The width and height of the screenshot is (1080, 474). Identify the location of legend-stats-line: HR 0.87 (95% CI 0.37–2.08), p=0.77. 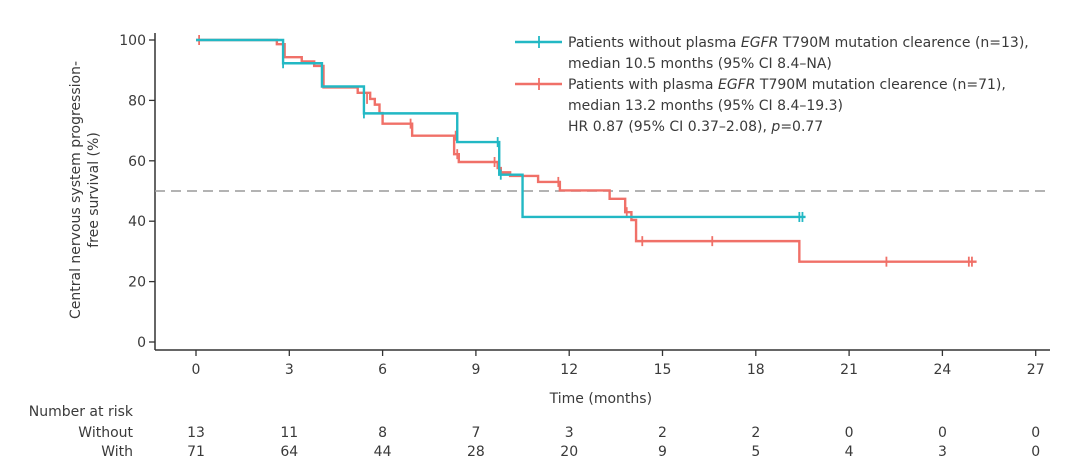
(695, 127).